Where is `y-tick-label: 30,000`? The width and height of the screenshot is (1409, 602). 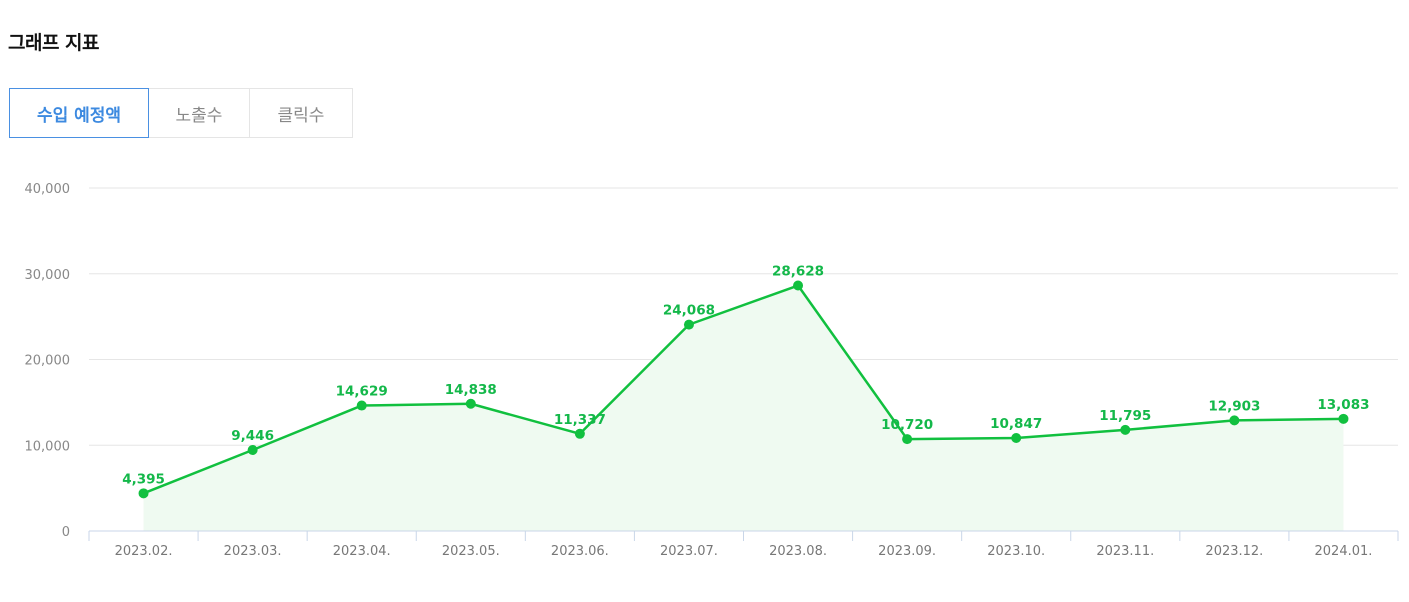
y-tick-label: 30,000 is located at coordinates (48, 275).